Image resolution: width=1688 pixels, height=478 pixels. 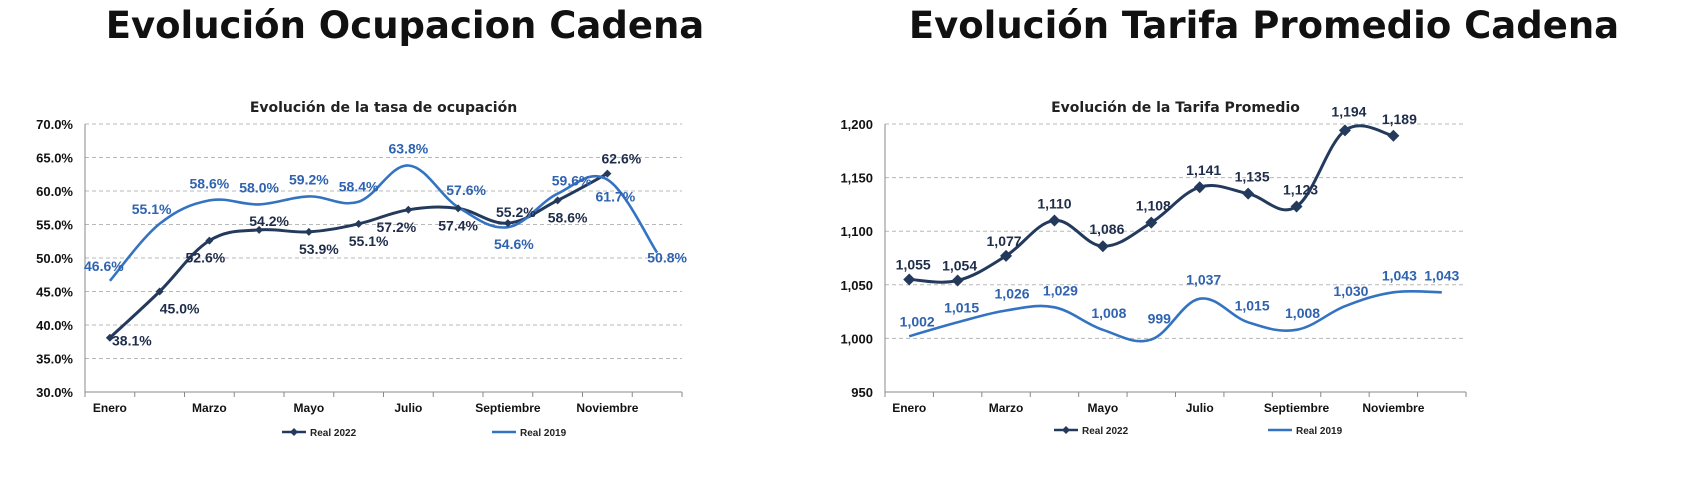 I want to click on data-label-real-2019: 58.4%, so click(x=359, y=187).